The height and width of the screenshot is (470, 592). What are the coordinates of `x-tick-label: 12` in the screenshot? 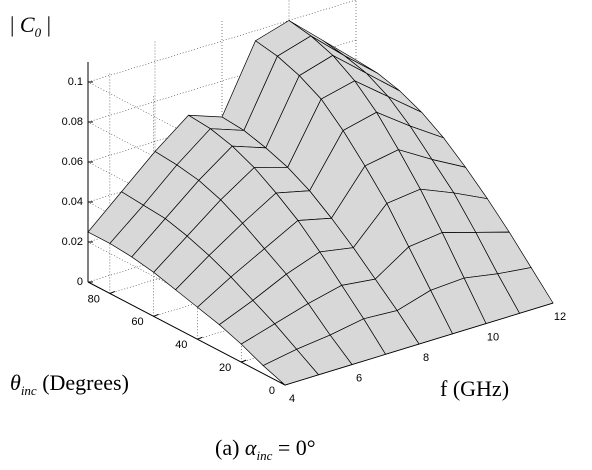 It's located at (560, 317).